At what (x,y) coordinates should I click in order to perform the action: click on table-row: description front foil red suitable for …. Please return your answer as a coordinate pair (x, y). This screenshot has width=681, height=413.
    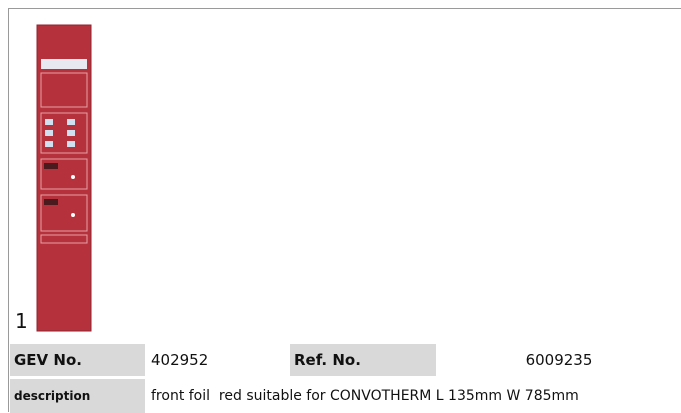
    Looking at the image, I should click on (345, 396).